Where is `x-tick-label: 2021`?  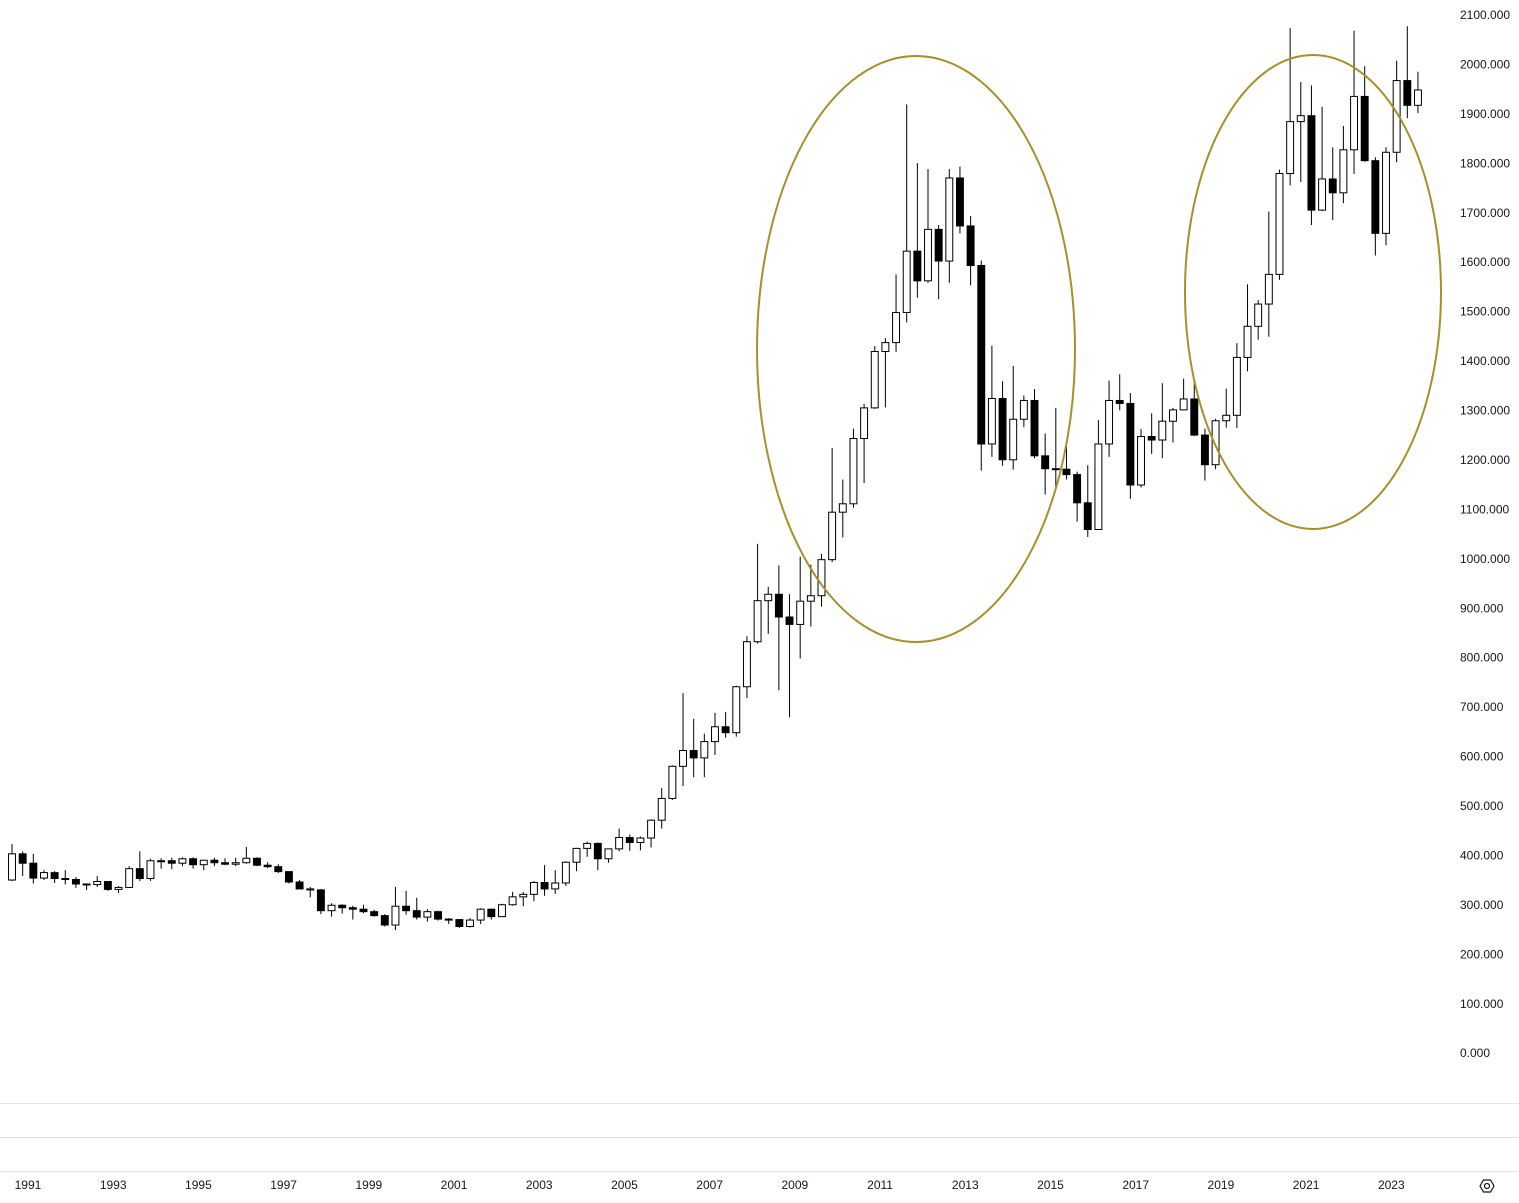 x-tick-label: 2021 is located at coordinates (1306, 1185).